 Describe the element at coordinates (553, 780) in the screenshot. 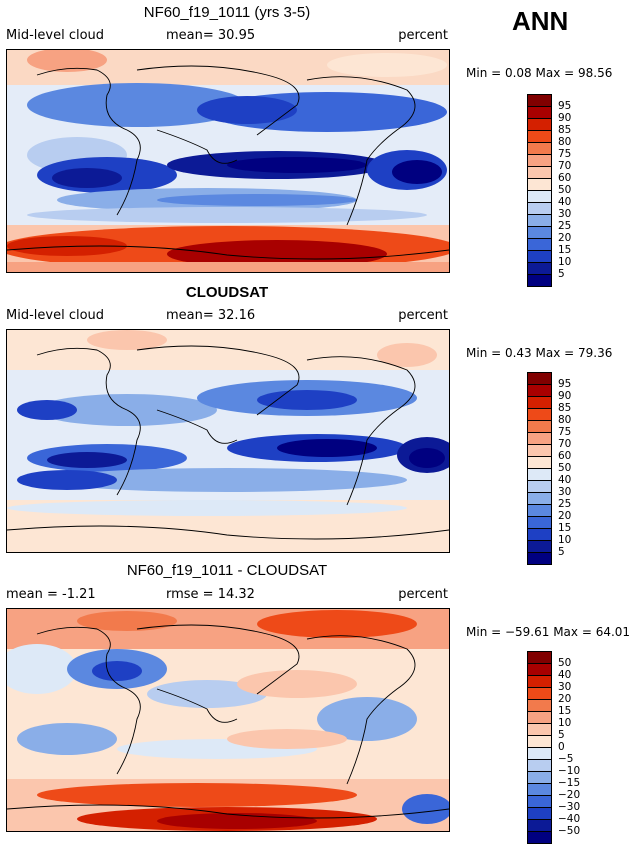

I see `colorbar-segment: −15` at that location.